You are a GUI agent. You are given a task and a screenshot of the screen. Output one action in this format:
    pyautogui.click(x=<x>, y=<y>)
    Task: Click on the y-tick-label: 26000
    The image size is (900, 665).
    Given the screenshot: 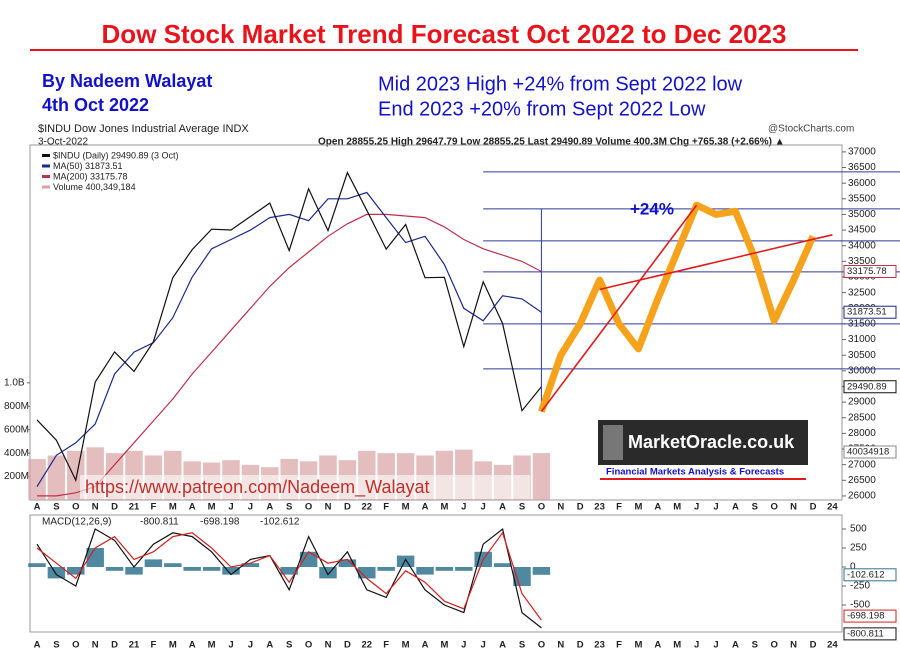 What is the action you would take?
    pyautogui.click(x=862, y=496)
    